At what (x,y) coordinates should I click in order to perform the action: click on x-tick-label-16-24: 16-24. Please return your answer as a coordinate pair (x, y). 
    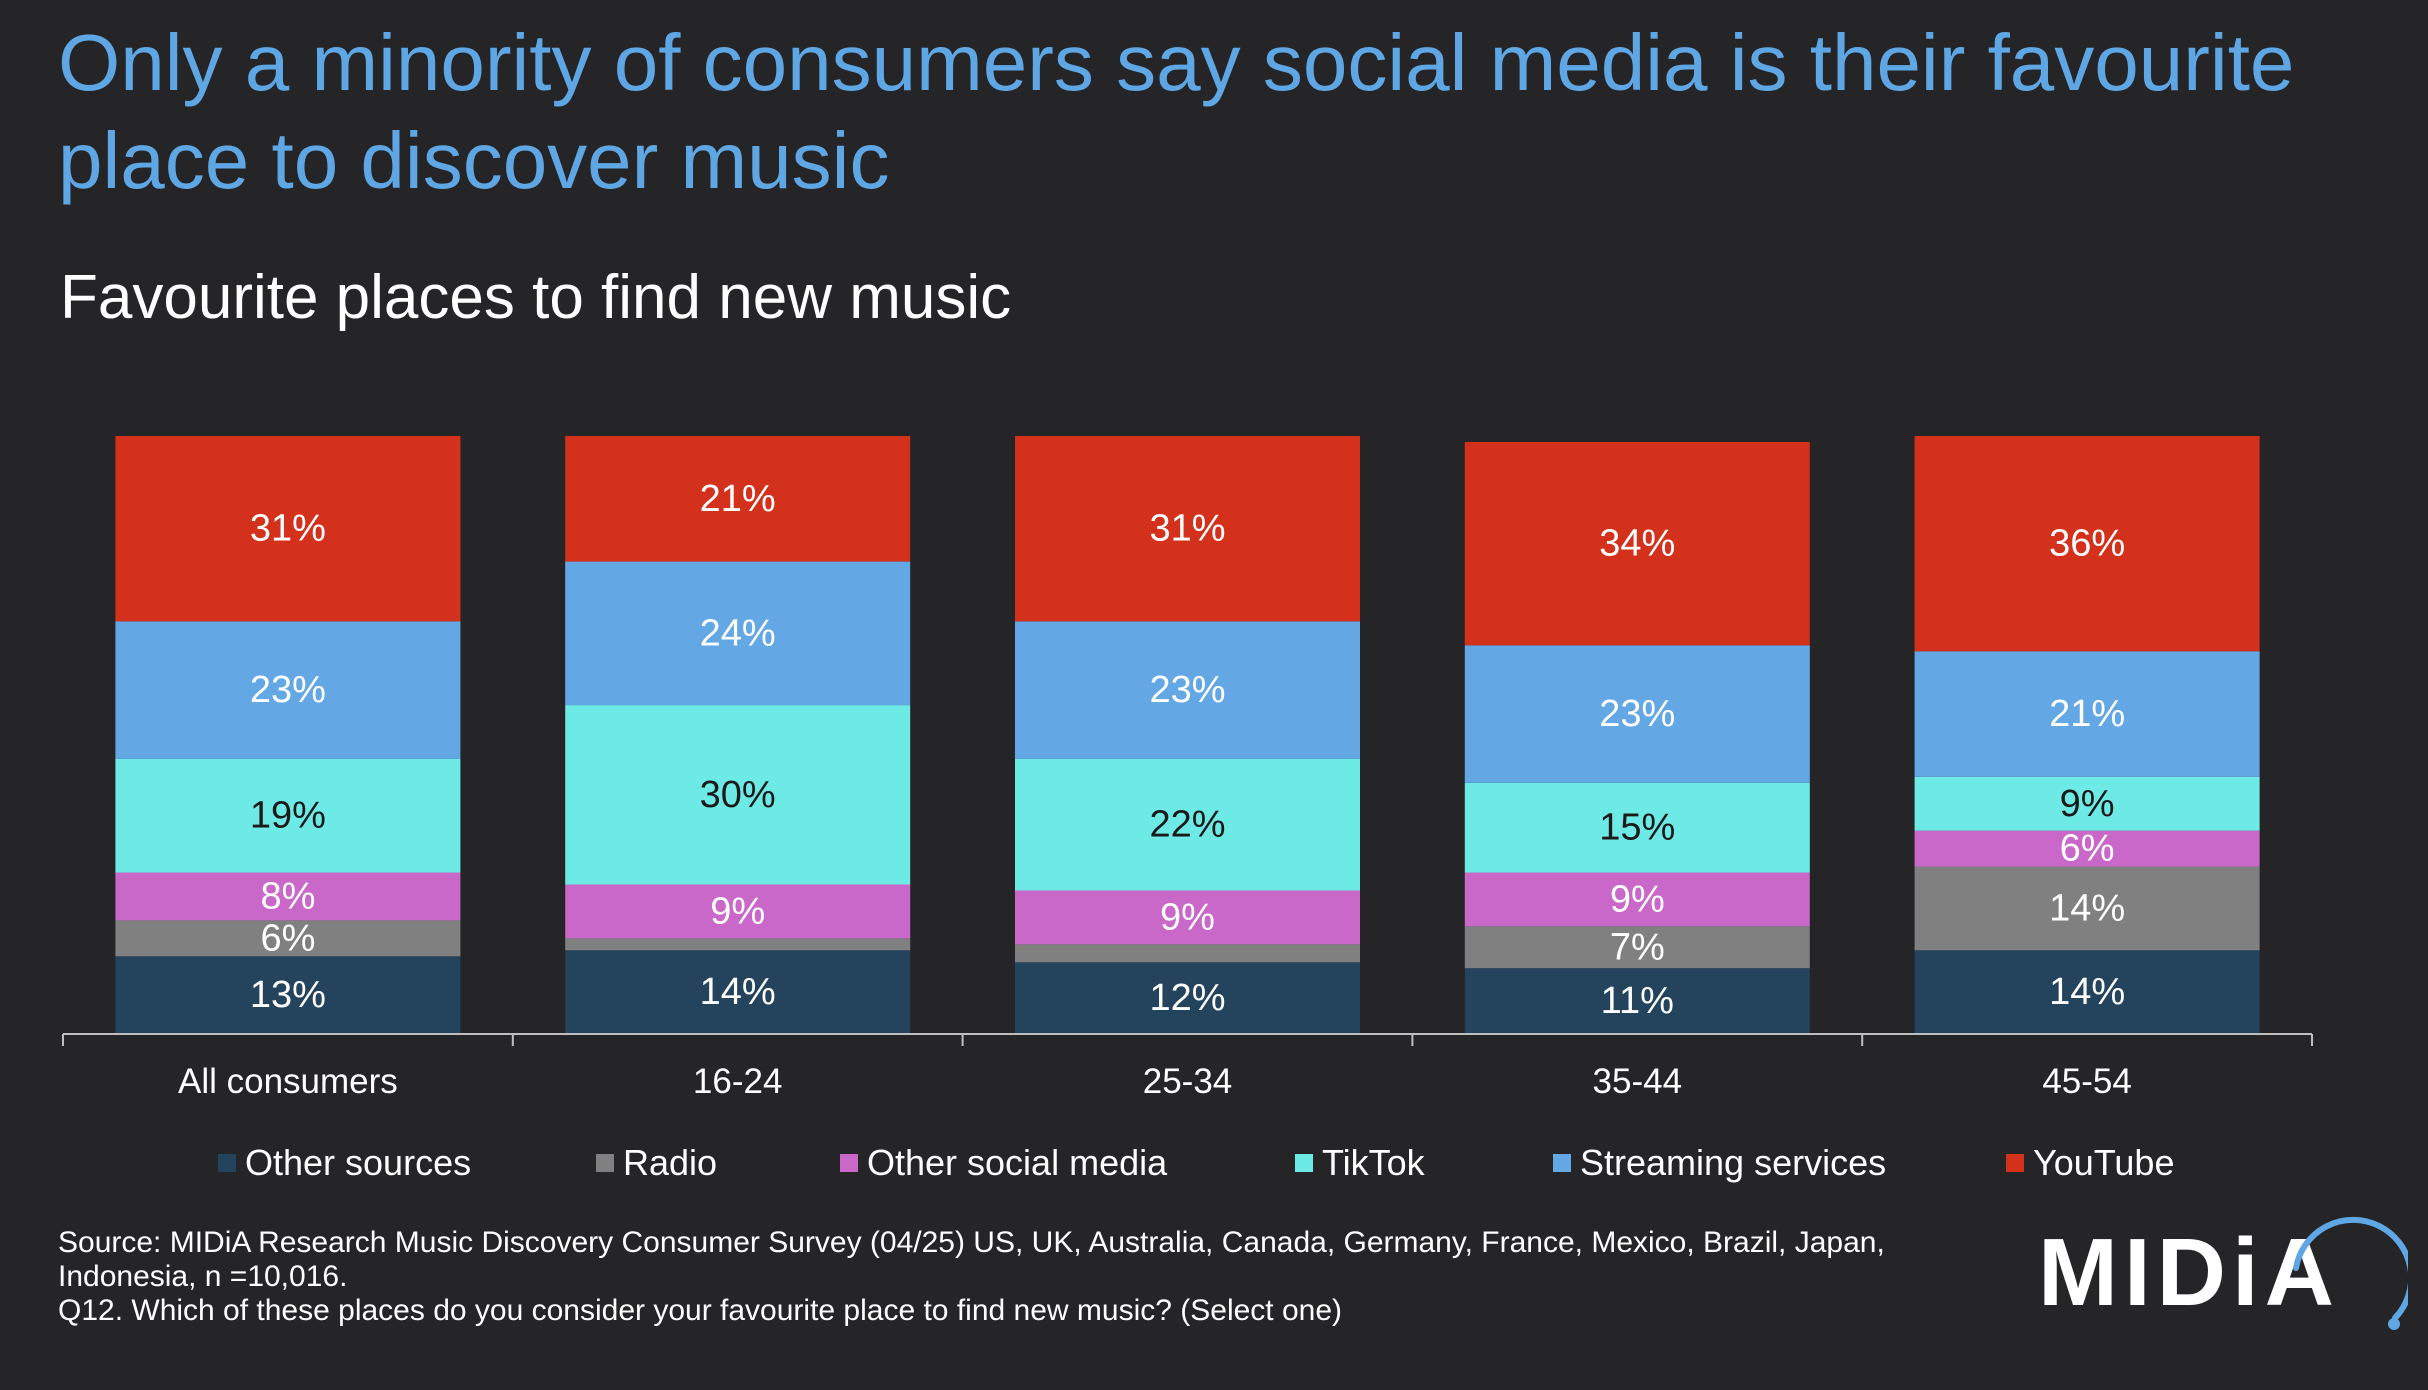
    Looking at the image, I should click on (738, 1081).